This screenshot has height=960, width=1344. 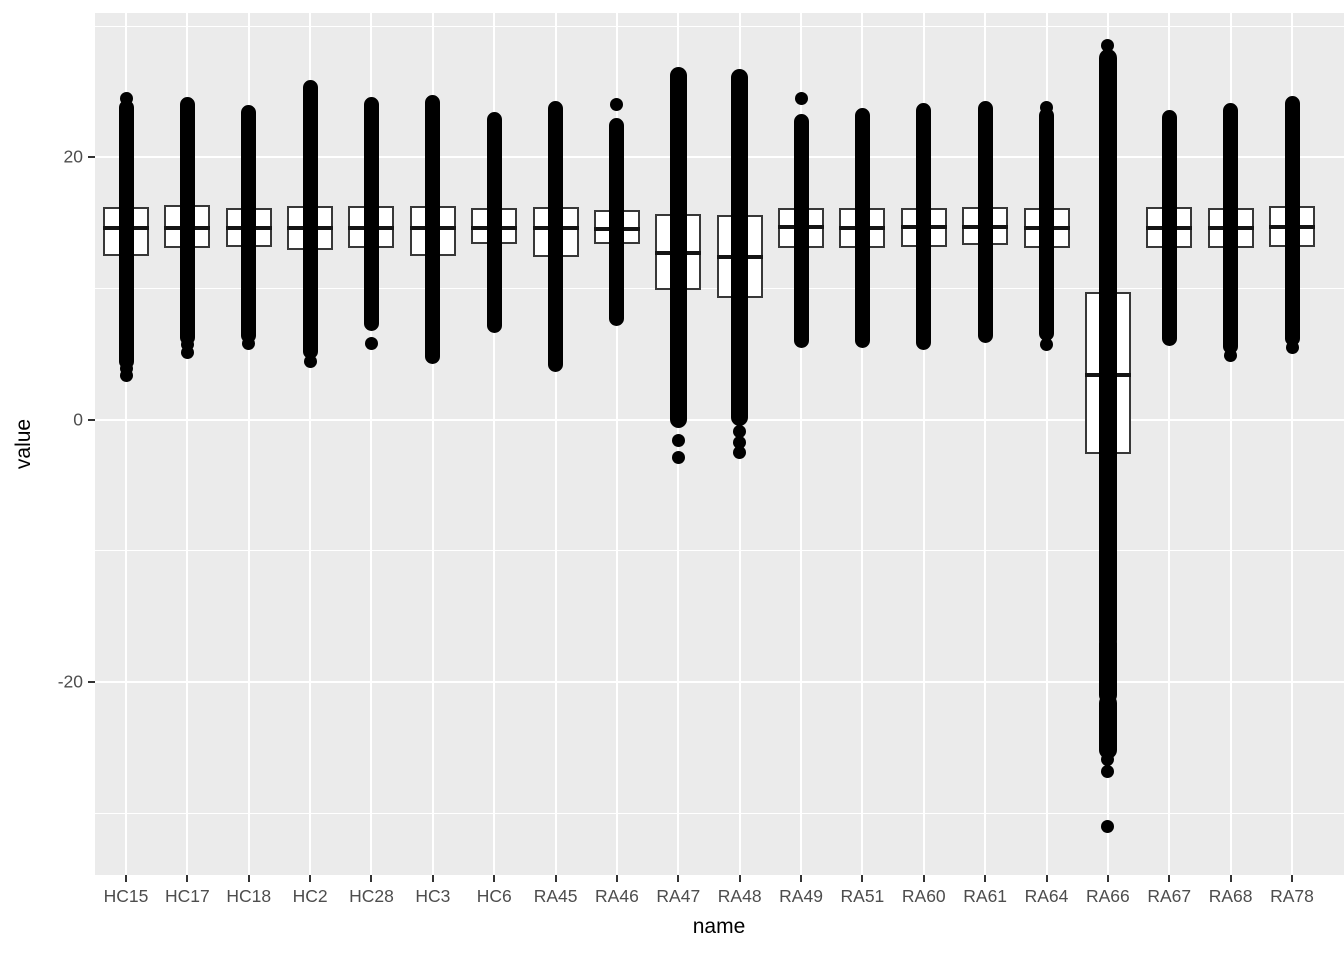 I want to click on x-tick-label-RA49: RA49, so click(x=801, y=896).